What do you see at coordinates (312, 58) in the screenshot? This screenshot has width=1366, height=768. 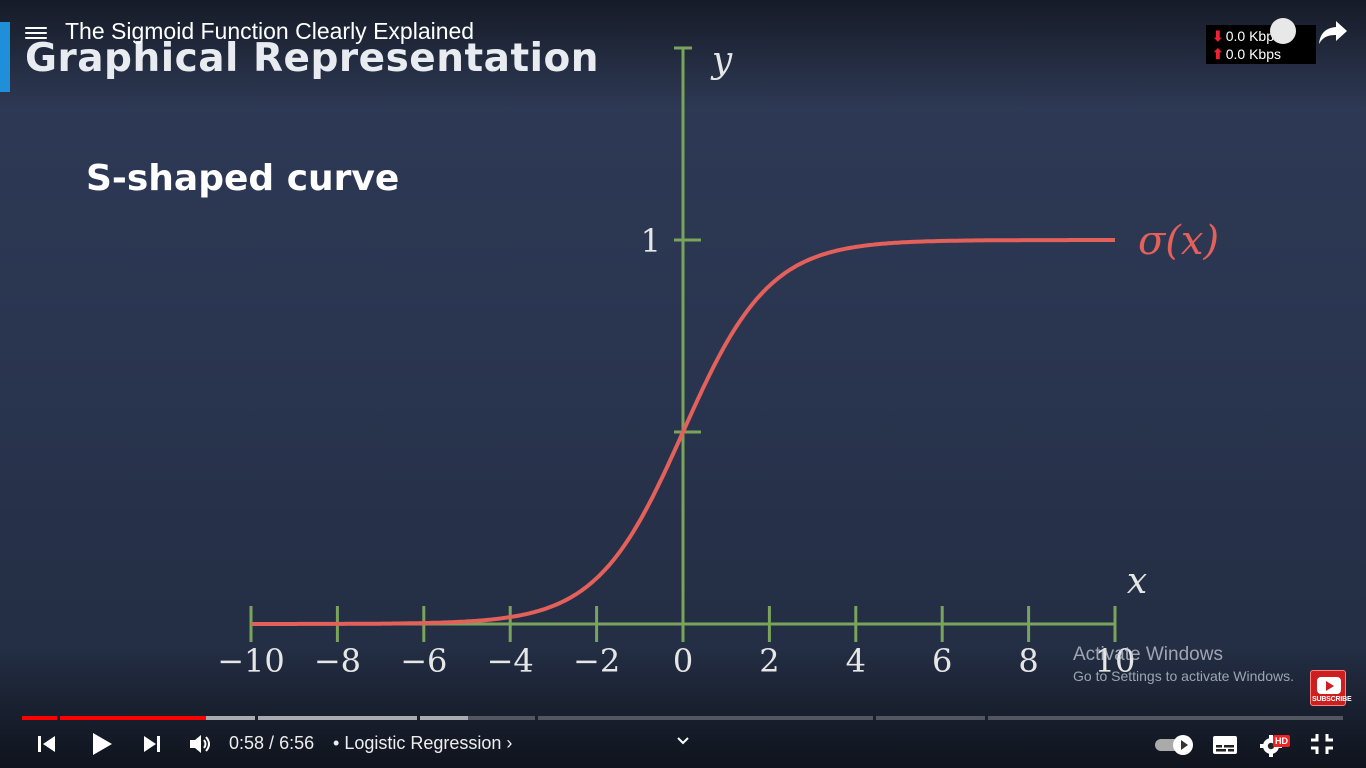 I see `slide-heading: Graphical Representation` at bounding box center [312, 58].